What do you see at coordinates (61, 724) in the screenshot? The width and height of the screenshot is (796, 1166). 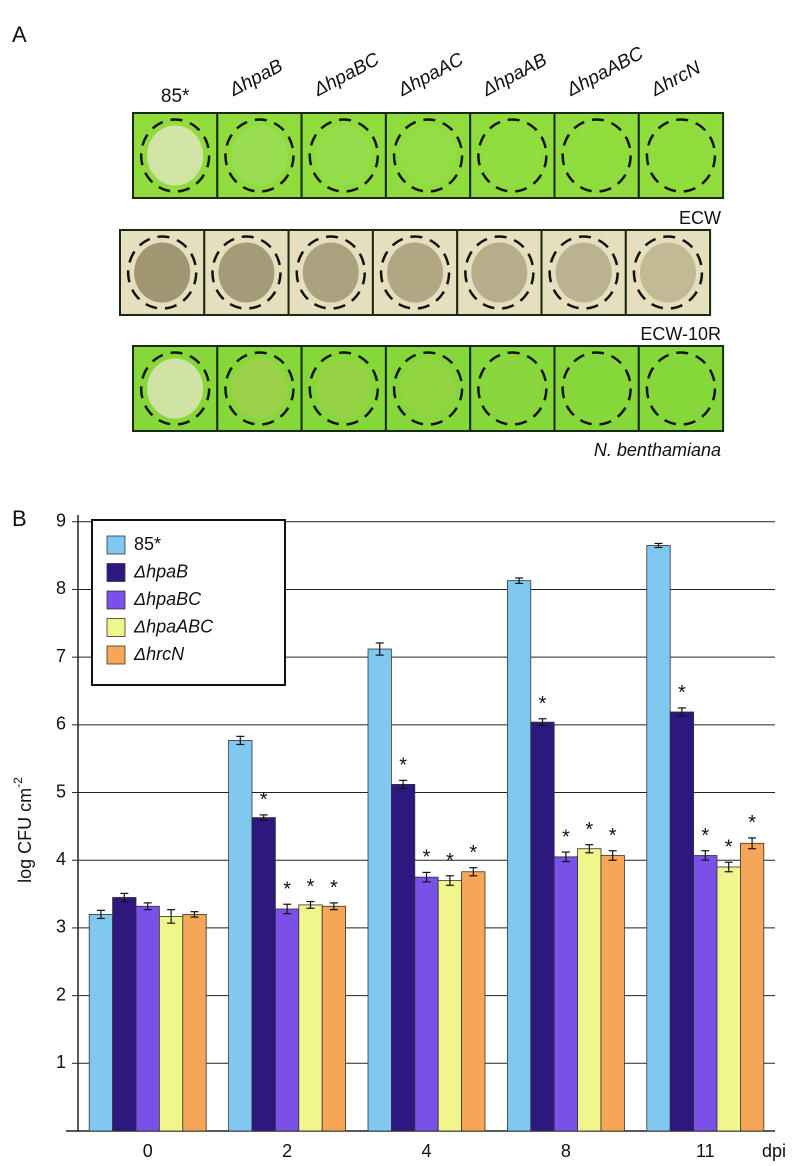 I see `y-tick-label: 6` at bounding box center [61, 724].